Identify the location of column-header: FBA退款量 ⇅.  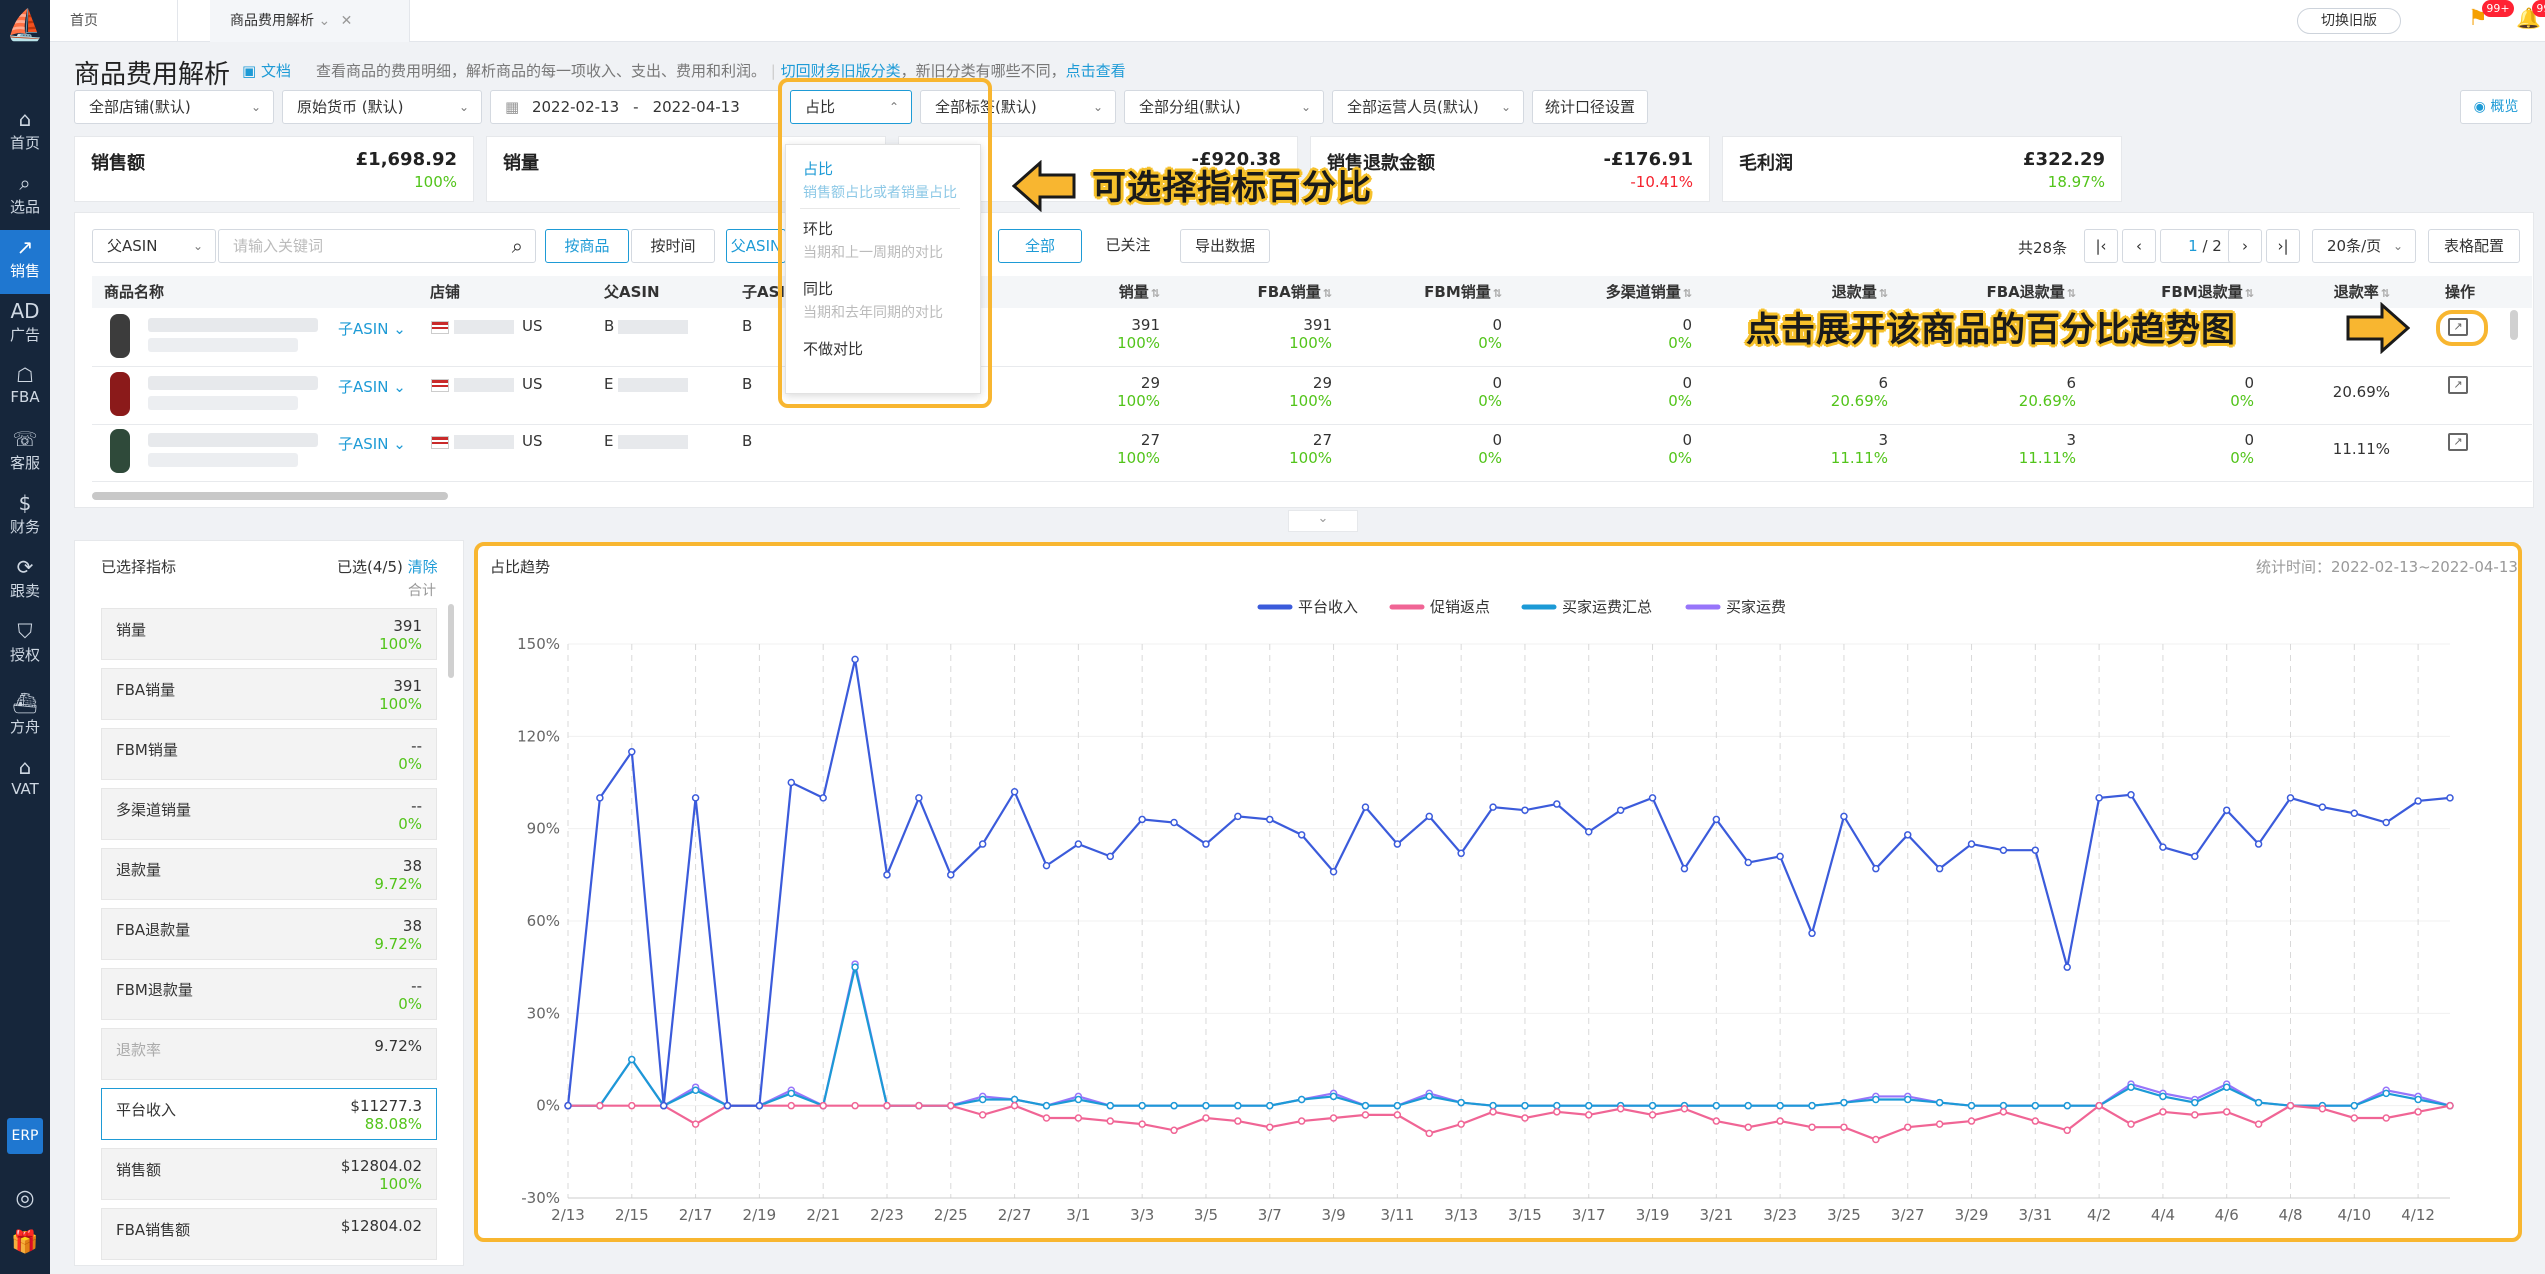
(1992, 292).